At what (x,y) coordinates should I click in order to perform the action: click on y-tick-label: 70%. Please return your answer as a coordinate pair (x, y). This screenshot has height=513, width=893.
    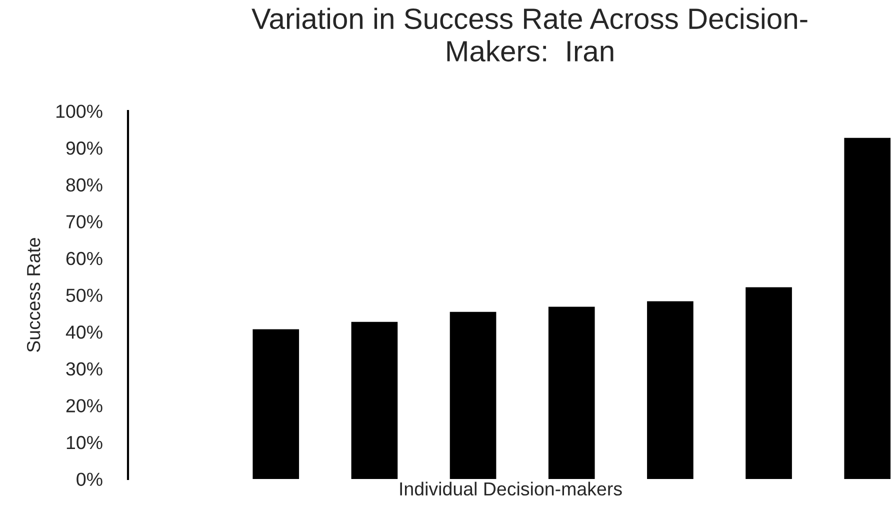
    Looking at the image, I should click on (84, 221).